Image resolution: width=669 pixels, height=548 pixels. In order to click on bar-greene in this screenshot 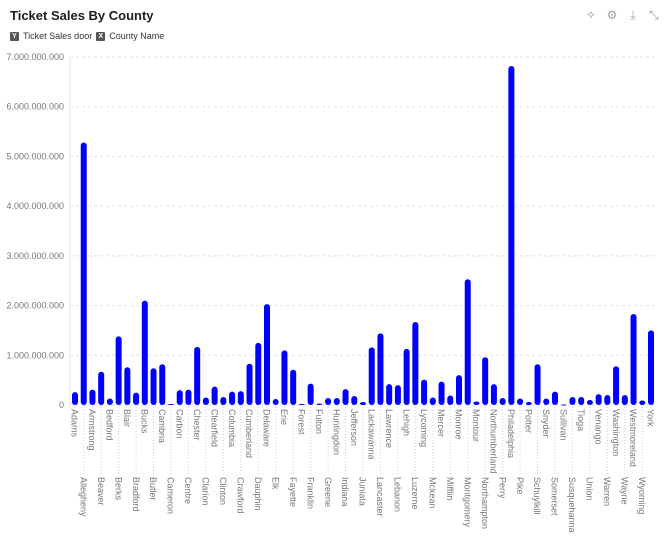, I will do `click(328, 401)`.